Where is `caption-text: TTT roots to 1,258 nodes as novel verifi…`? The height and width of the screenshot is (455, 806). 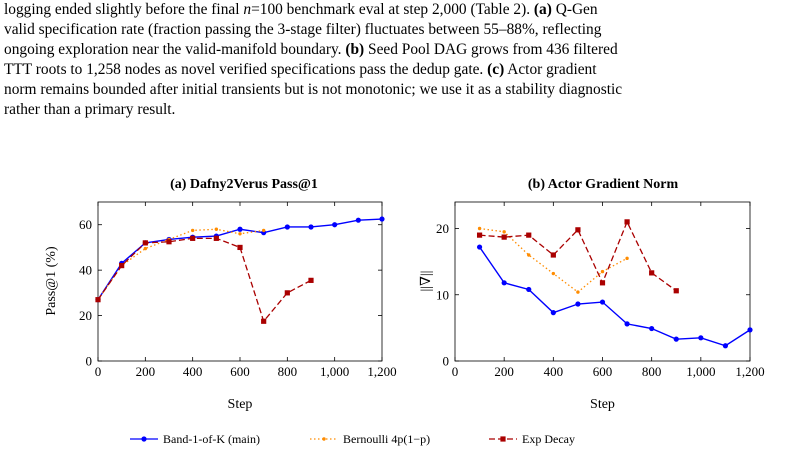 caption-text: TTT roots to 1,258 nodes as novel verifi… is located at coordinates (246, 69).